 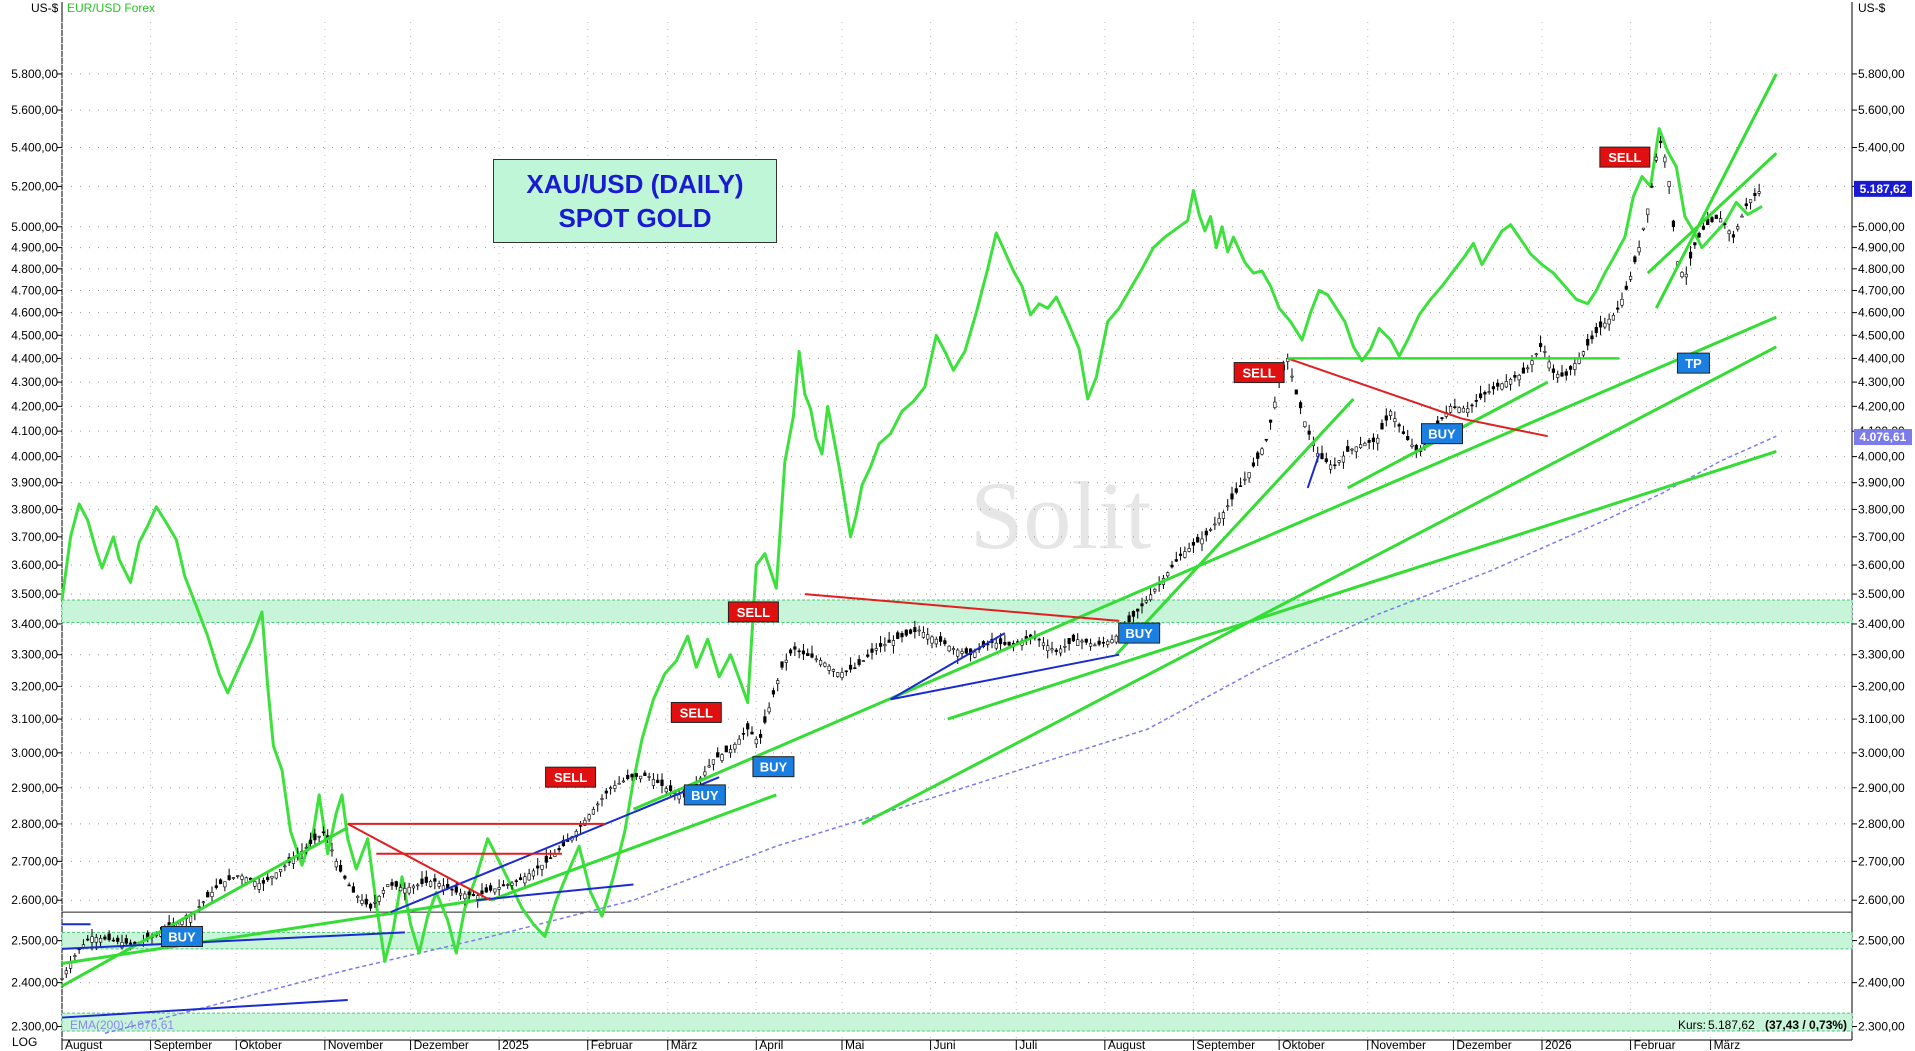 I want to click on y-tick-label-right: 2.400,00, so click(x=1881, y=983).